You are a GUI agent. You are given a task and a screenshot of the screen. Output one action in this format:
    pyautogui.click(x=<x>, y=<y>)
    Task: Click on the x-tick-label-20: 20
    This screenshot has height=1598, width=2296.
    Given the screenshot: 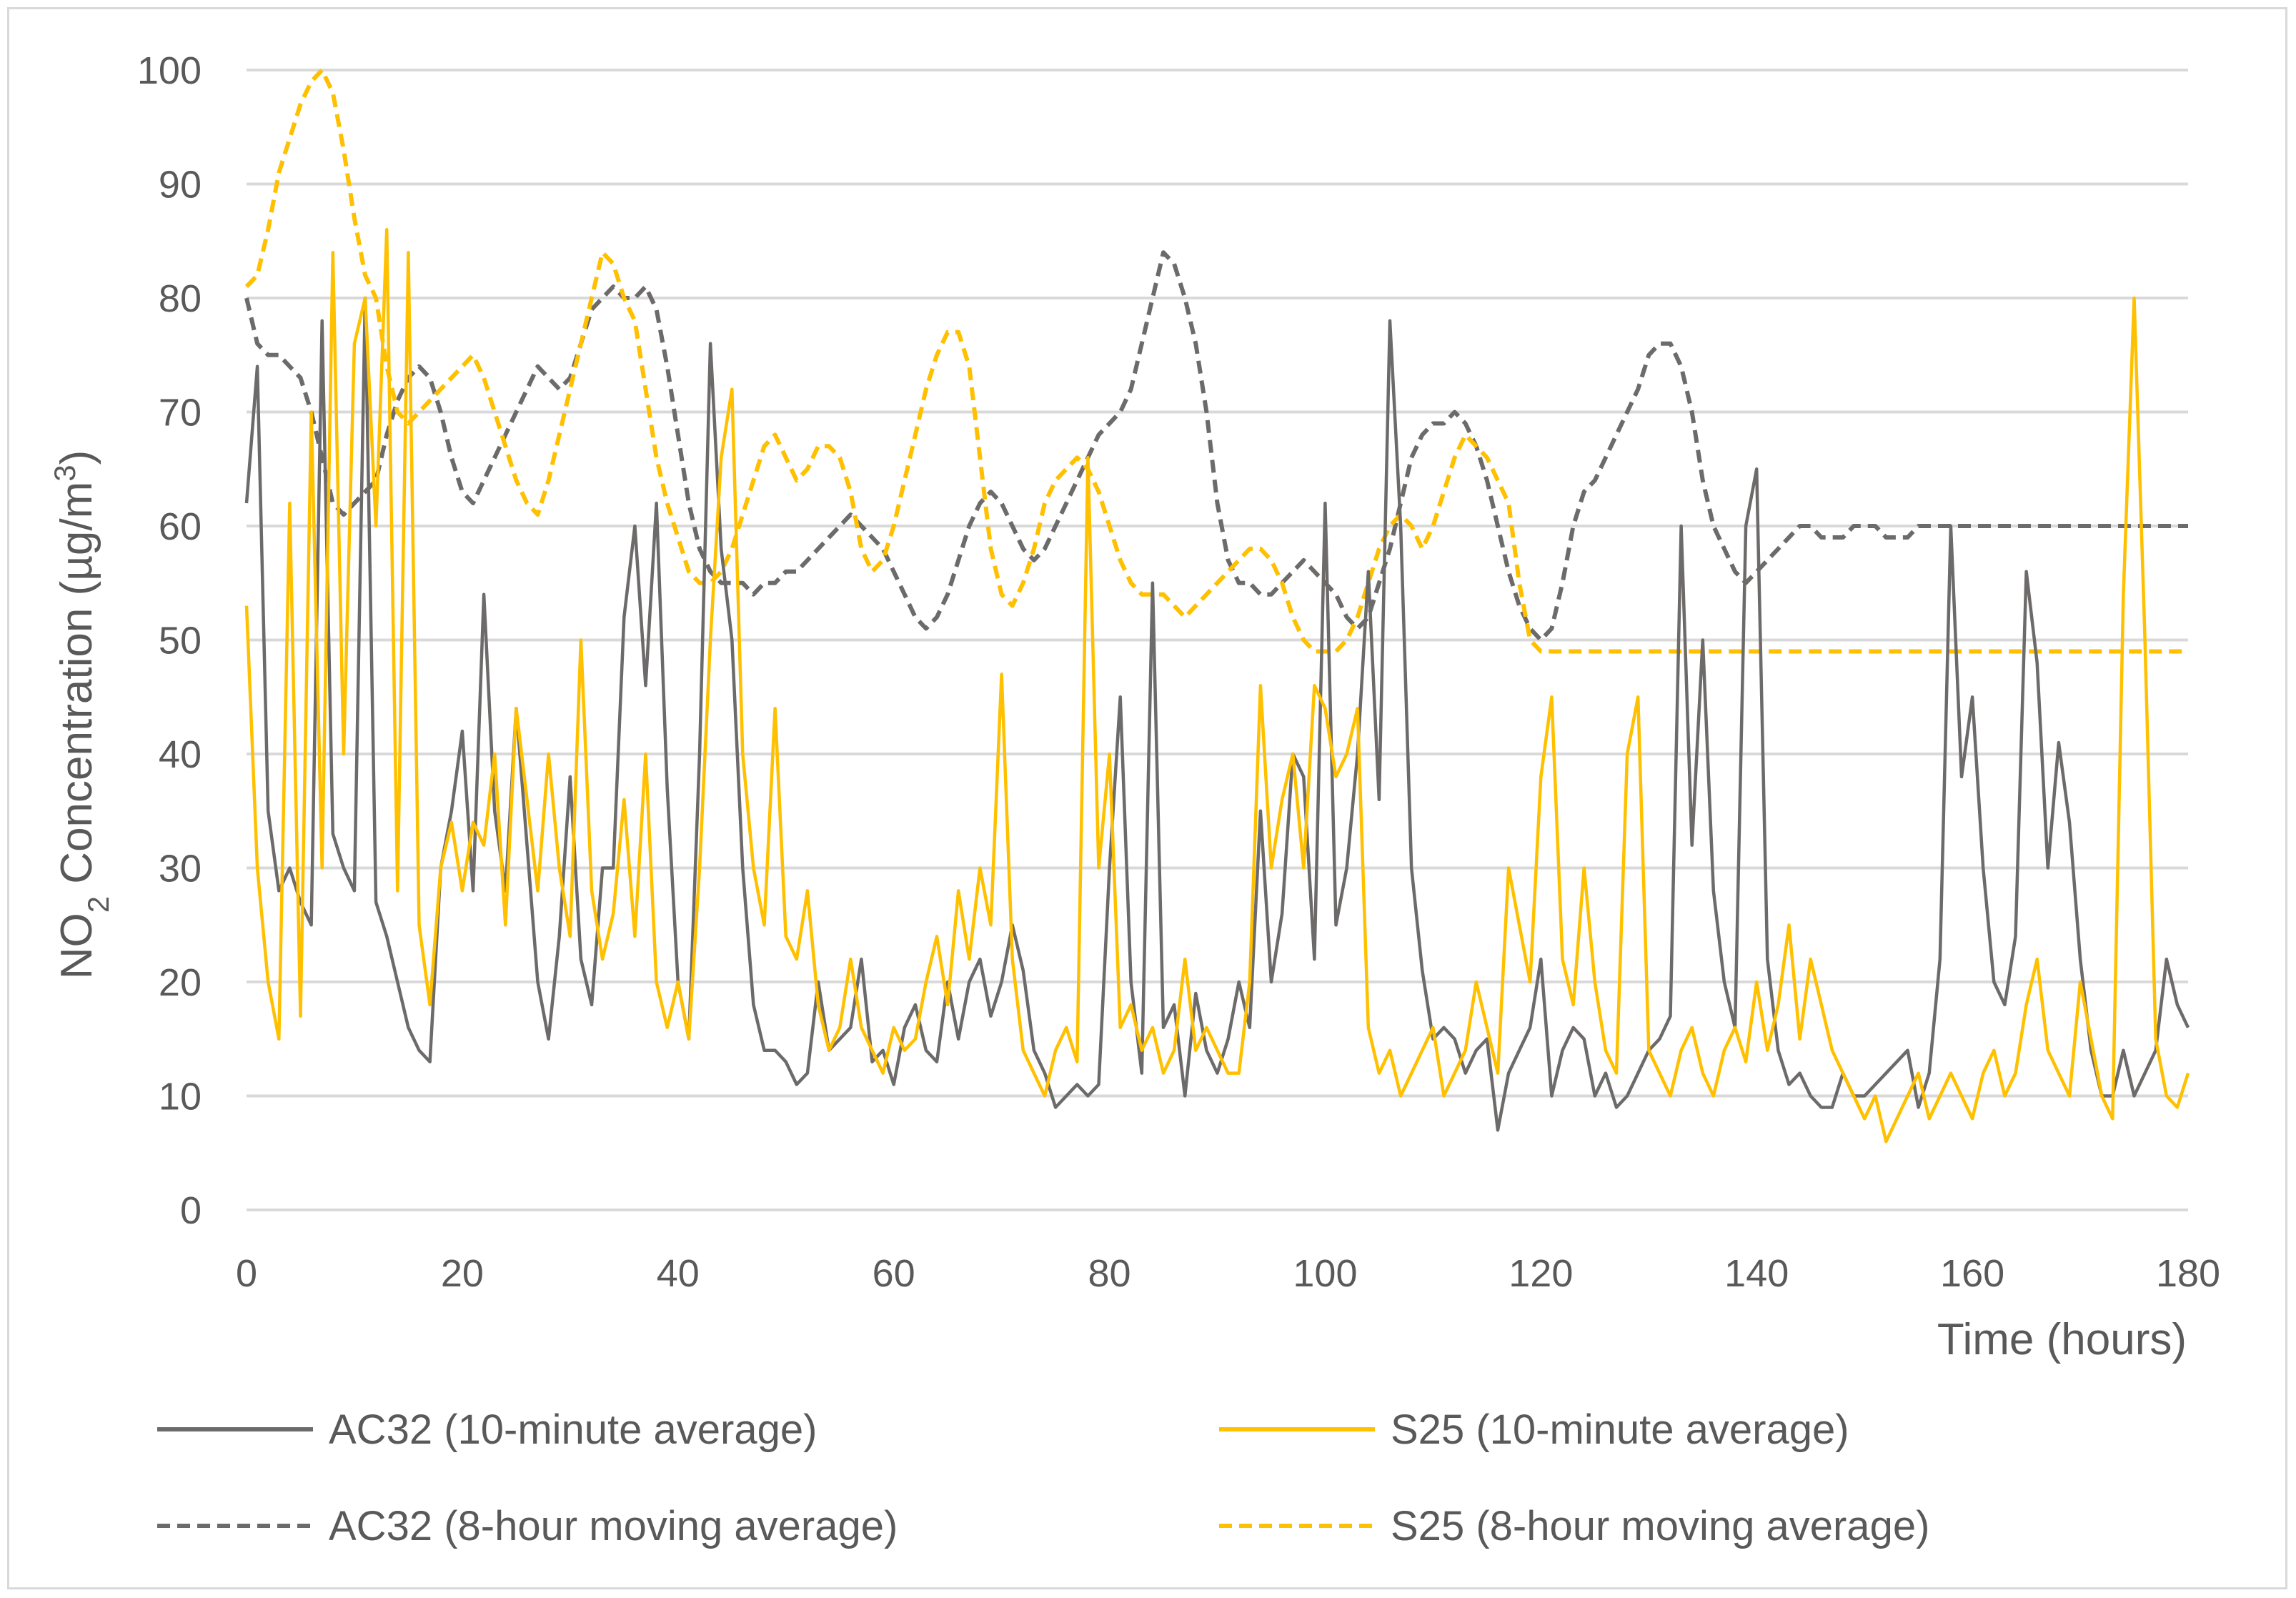 What is the action you would take?
    pyautogui.click(x=462, y=1273)
    